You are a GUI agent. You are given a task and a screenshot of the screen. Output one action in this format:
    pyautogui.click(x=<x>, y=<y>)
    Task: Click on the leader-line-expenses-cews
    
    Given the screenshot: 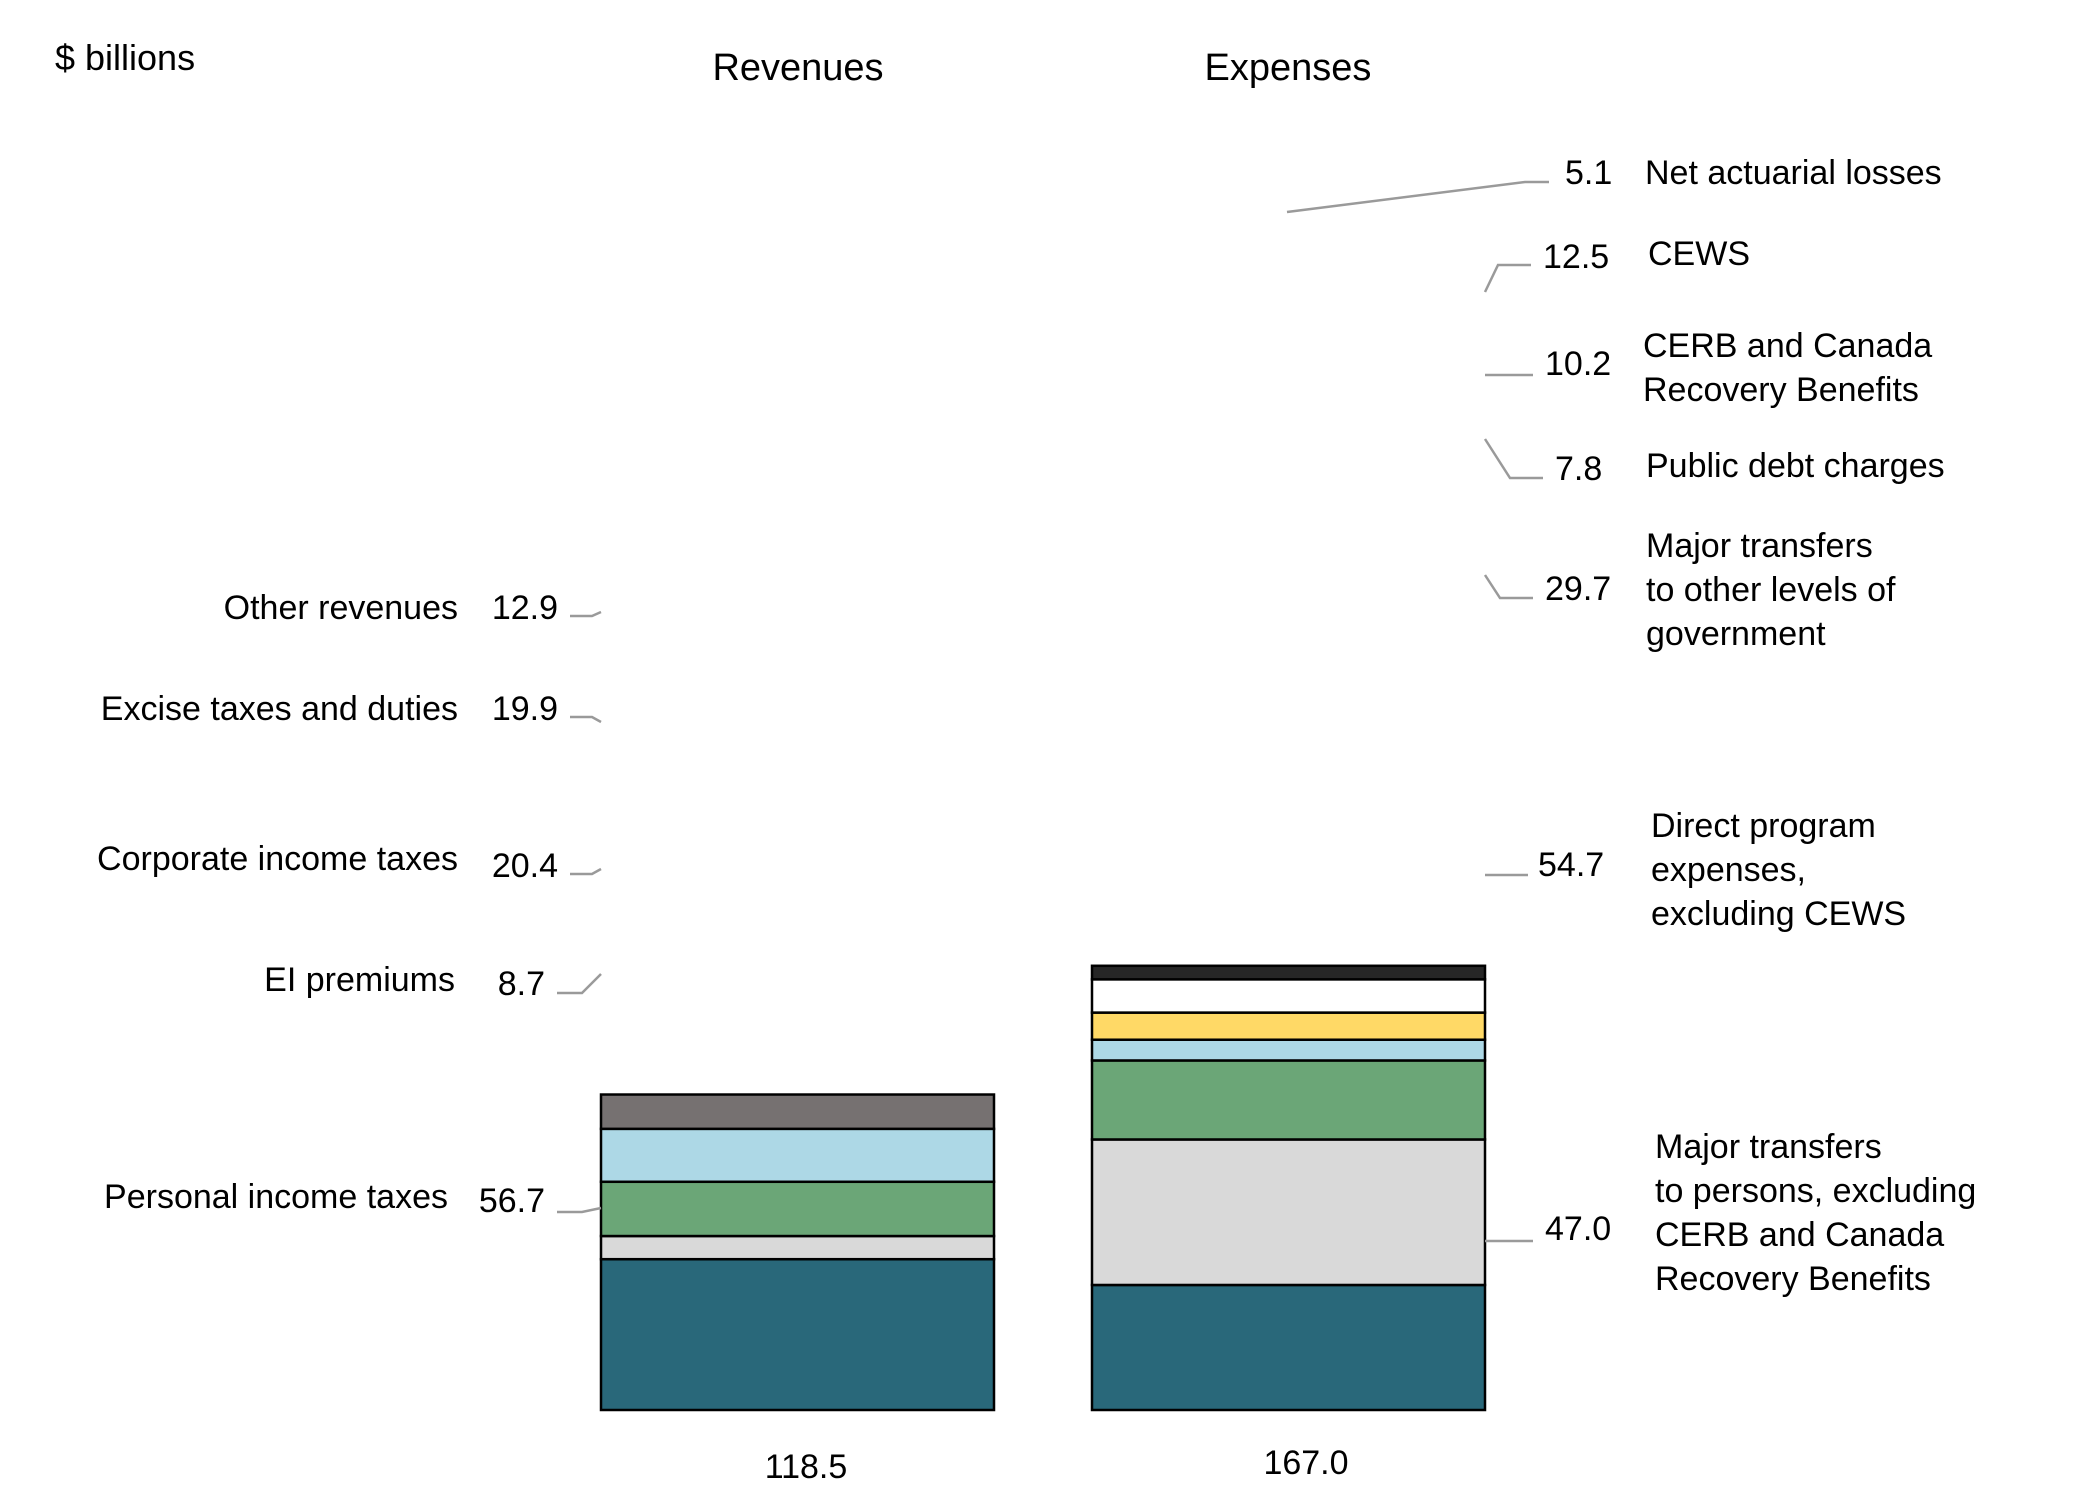 What is the action you would take?
    pyautogui.click(x=1507, y=278)
    